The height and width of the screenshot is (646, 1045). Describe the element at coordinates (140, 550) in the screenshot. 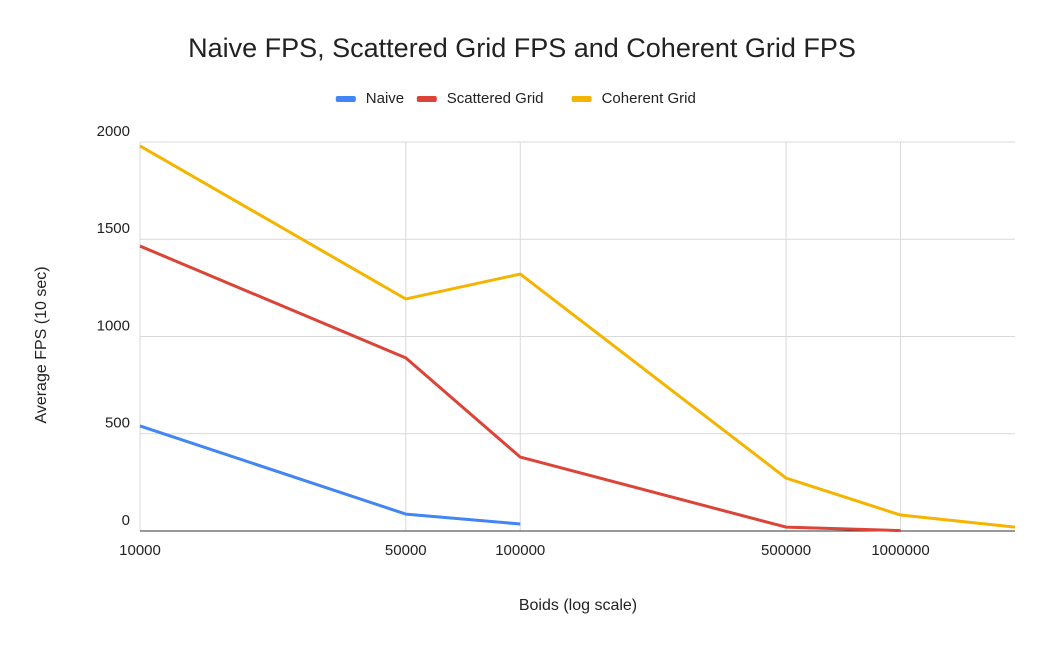

I see `x-tick-label: 10000` at that location.